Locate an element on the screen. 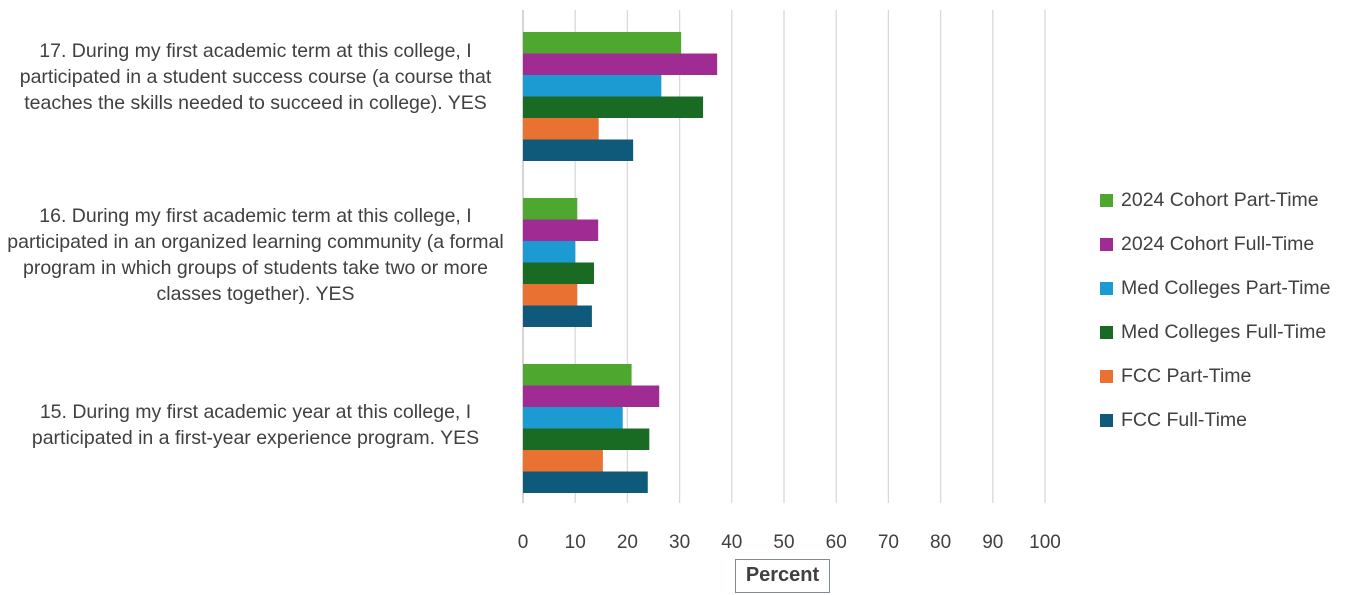  legend-label: FCC Full-Time is located at coordinates (1184, 419).